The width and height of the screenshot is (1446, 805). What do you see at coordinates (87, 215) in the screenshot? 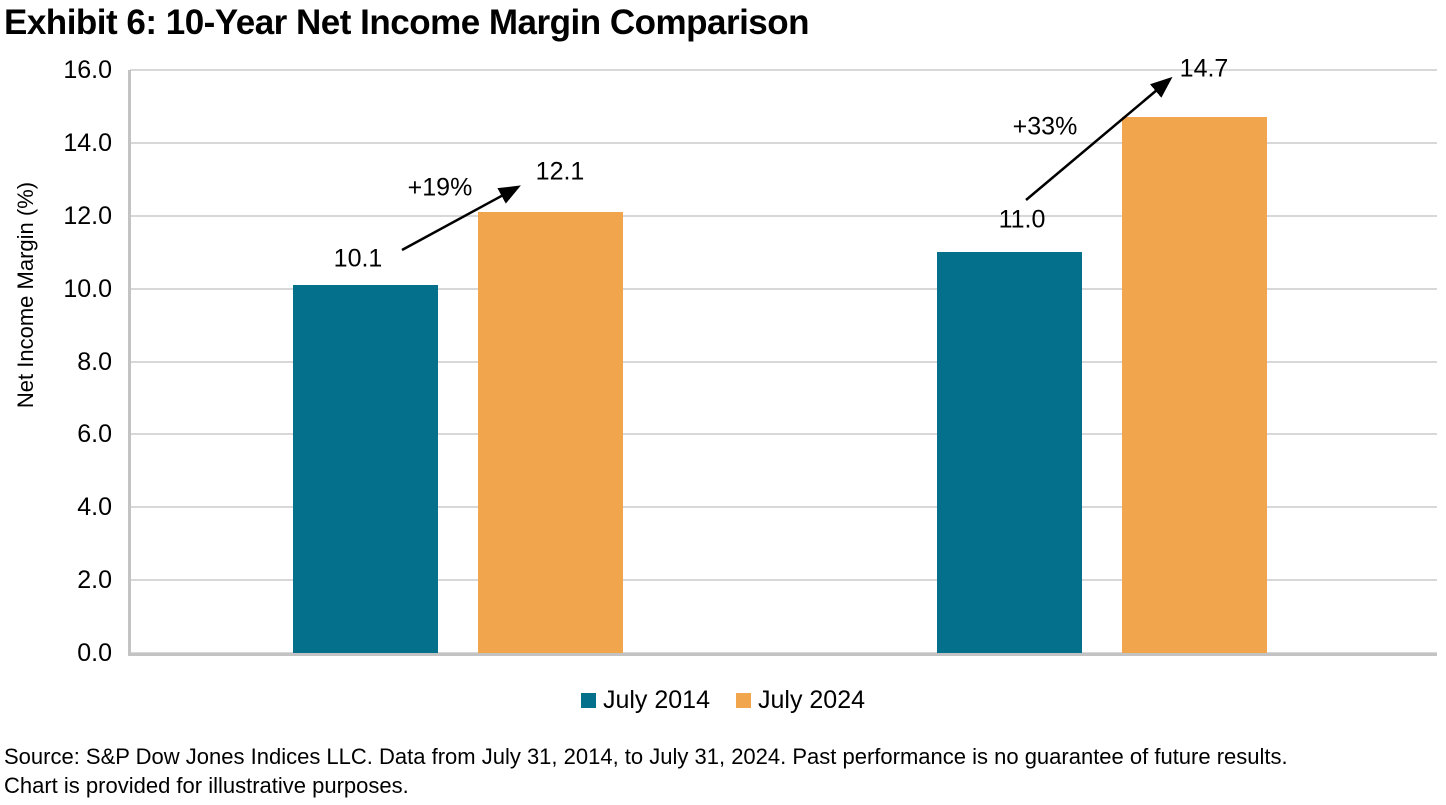
I see `y-tick-label: 12.0` at bounding box center [87, 215].